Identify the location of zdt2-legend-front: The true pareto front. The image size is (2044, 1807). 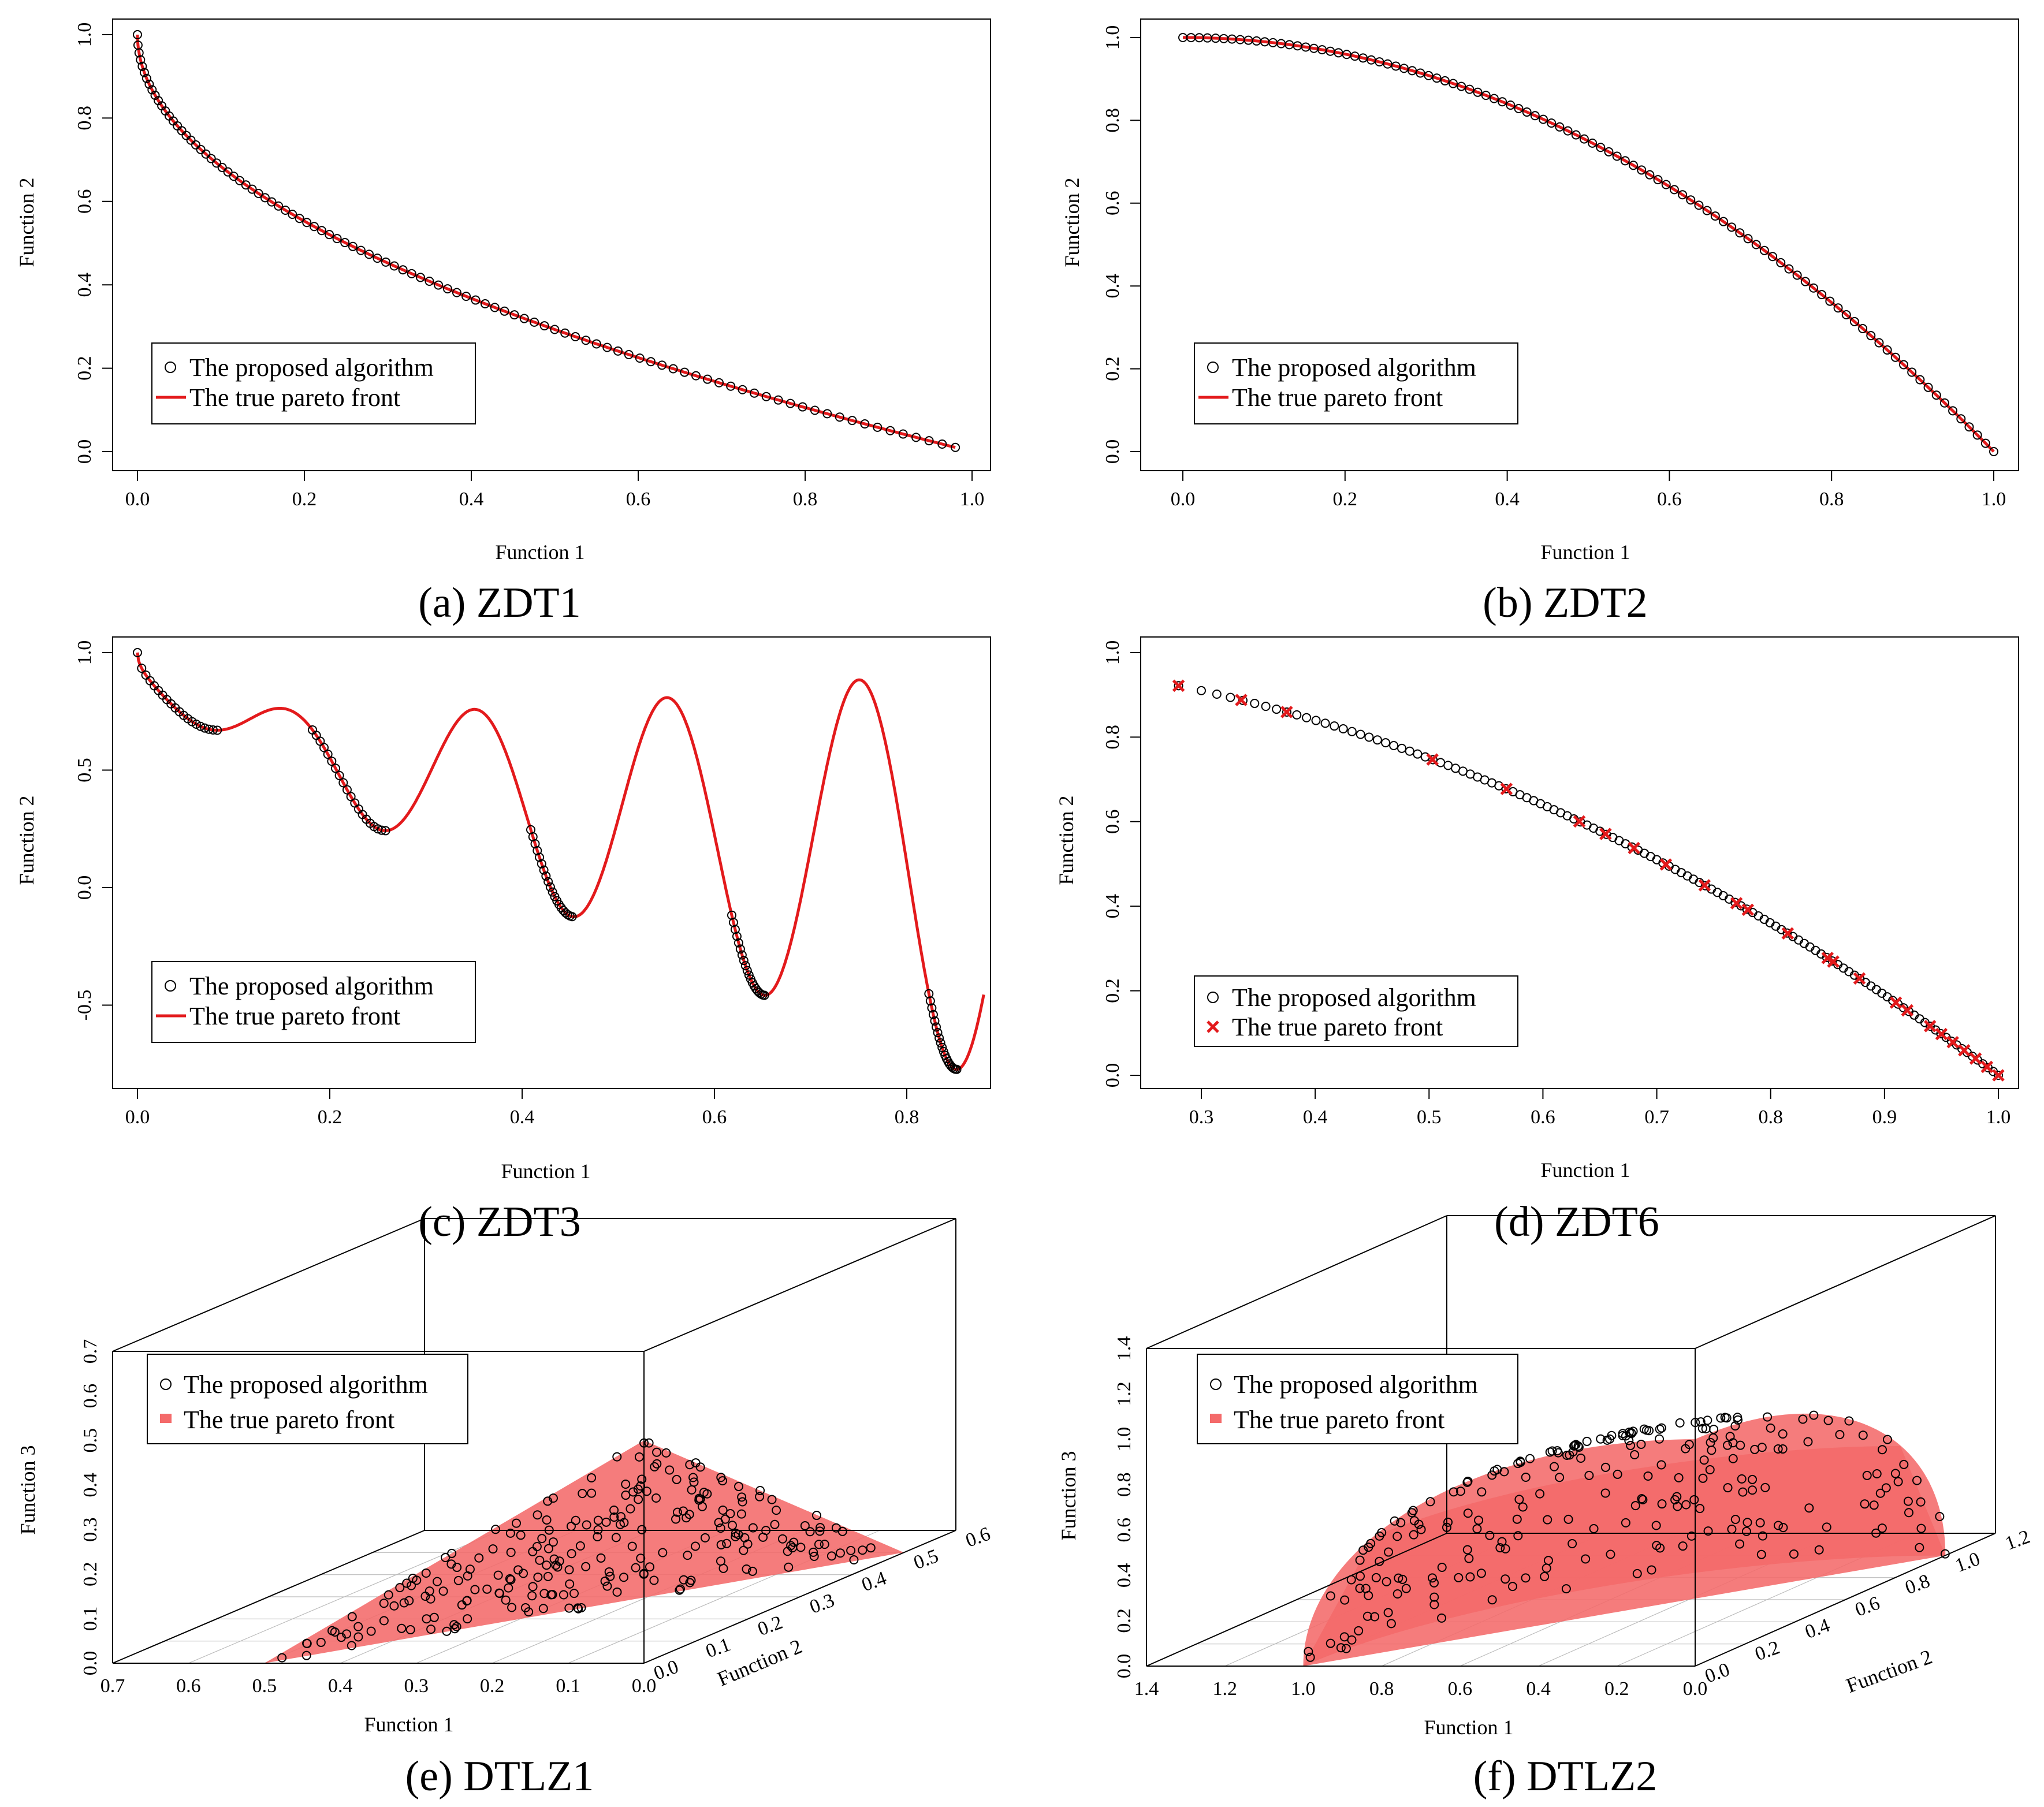
(1338, 397).